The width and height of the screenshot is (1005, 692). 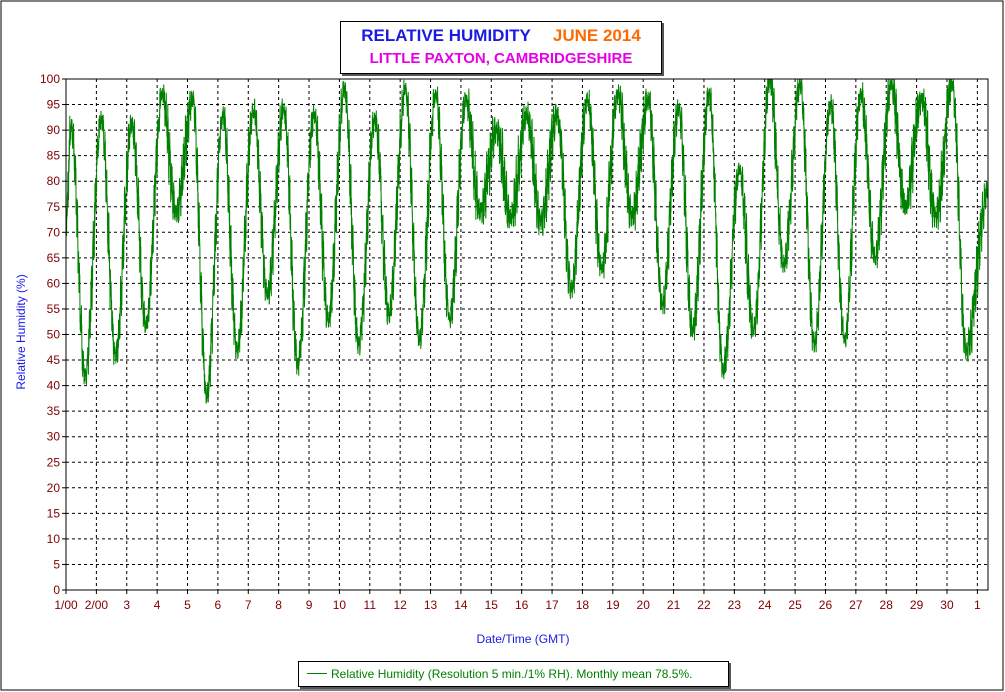 What do you see at coordinates (887, 605) in the screenshot?
I see `x-tick-label: 28` at bounding box center [887, 605].